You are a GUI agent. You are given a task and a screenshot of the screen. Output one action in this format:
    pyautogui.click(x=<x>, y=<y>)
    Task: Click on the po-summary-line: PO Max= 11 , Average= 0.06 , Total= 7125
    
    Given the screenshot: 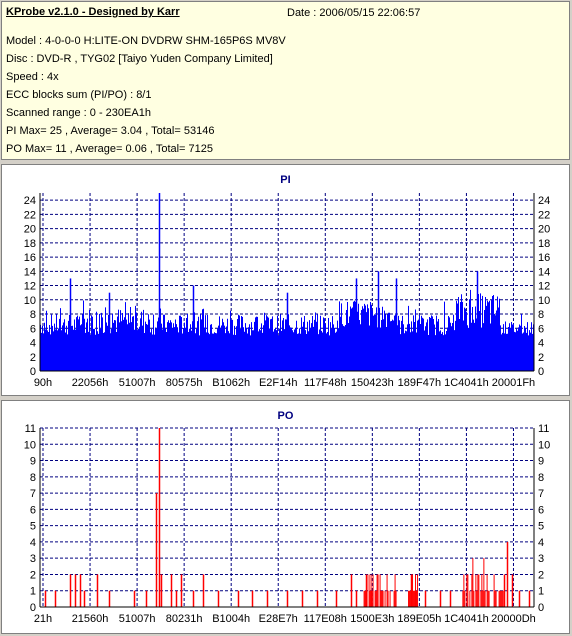 What is the action you would take?
    pyautogui.click(x=110, y=149)
    